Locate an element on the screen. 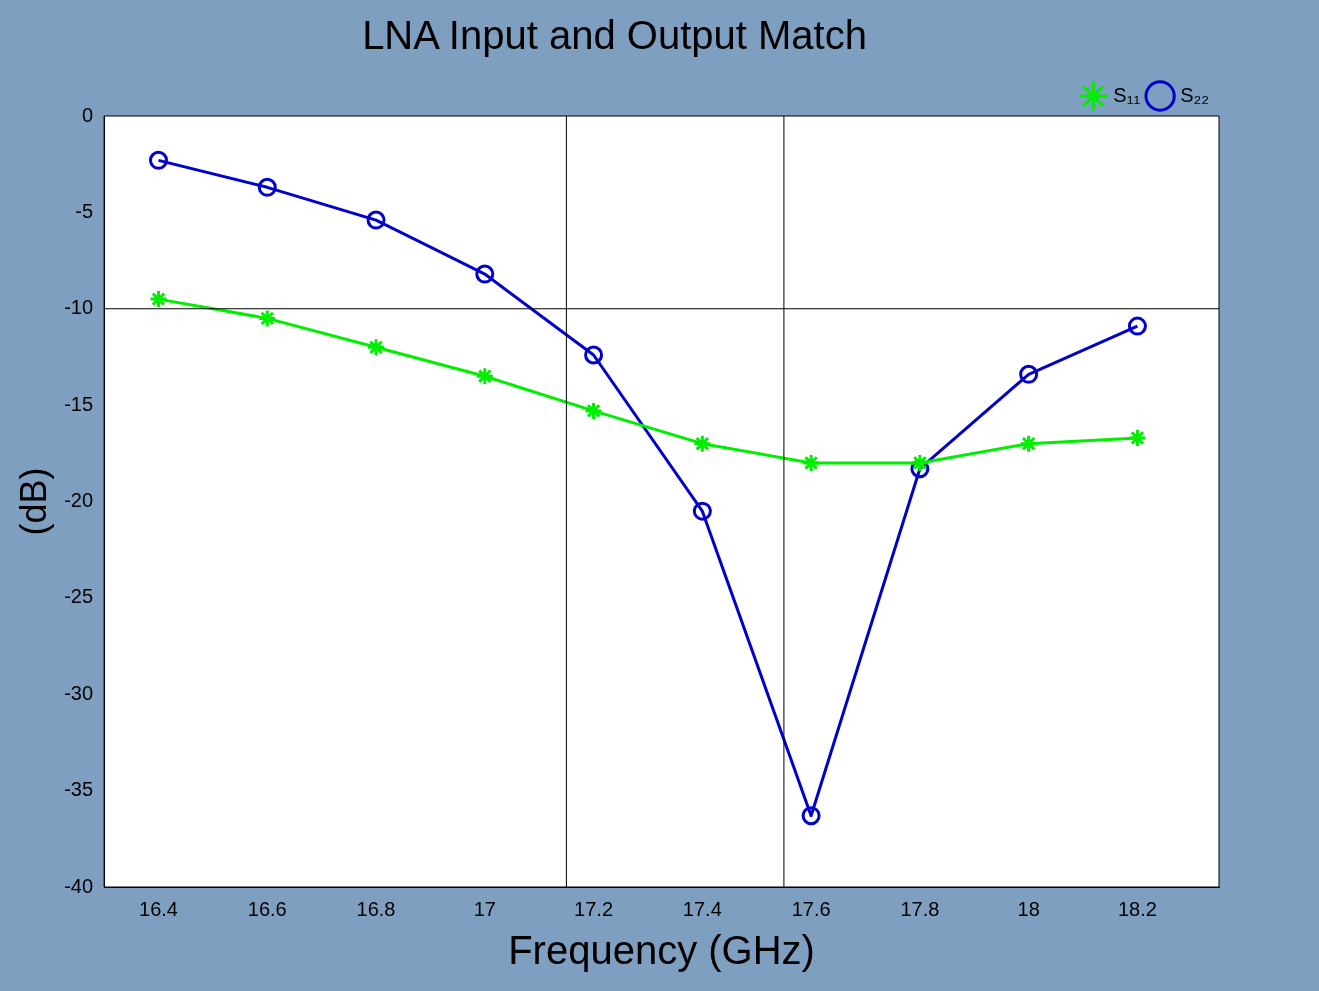 This screenshot has width=1319, height=991. y-tick-label: -25 is located at coordinates (79, 596).